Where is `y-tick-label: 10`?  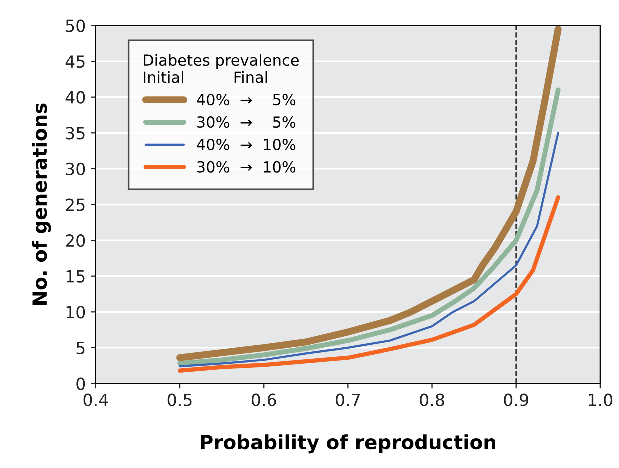 y-tick-label: 10 is located at coordinates (76, 312).